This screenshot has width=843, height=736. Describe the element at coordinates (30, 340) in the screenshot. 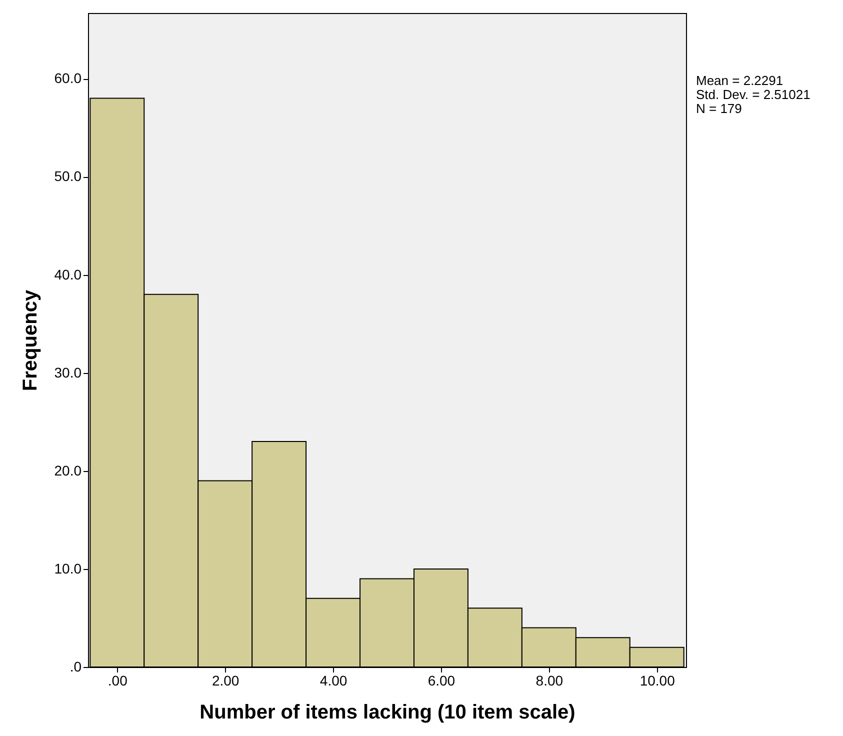

I see `y-axis-title: Frequency` at that location.